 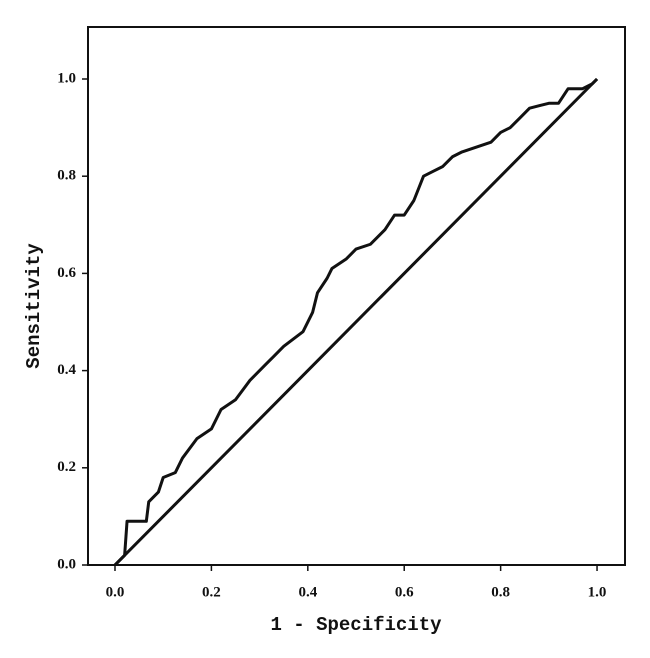 What do you see at coordinates (307, 592) in the screenshot?
I see `x-tick-label: 0.4` at bounding box center [307, 592].